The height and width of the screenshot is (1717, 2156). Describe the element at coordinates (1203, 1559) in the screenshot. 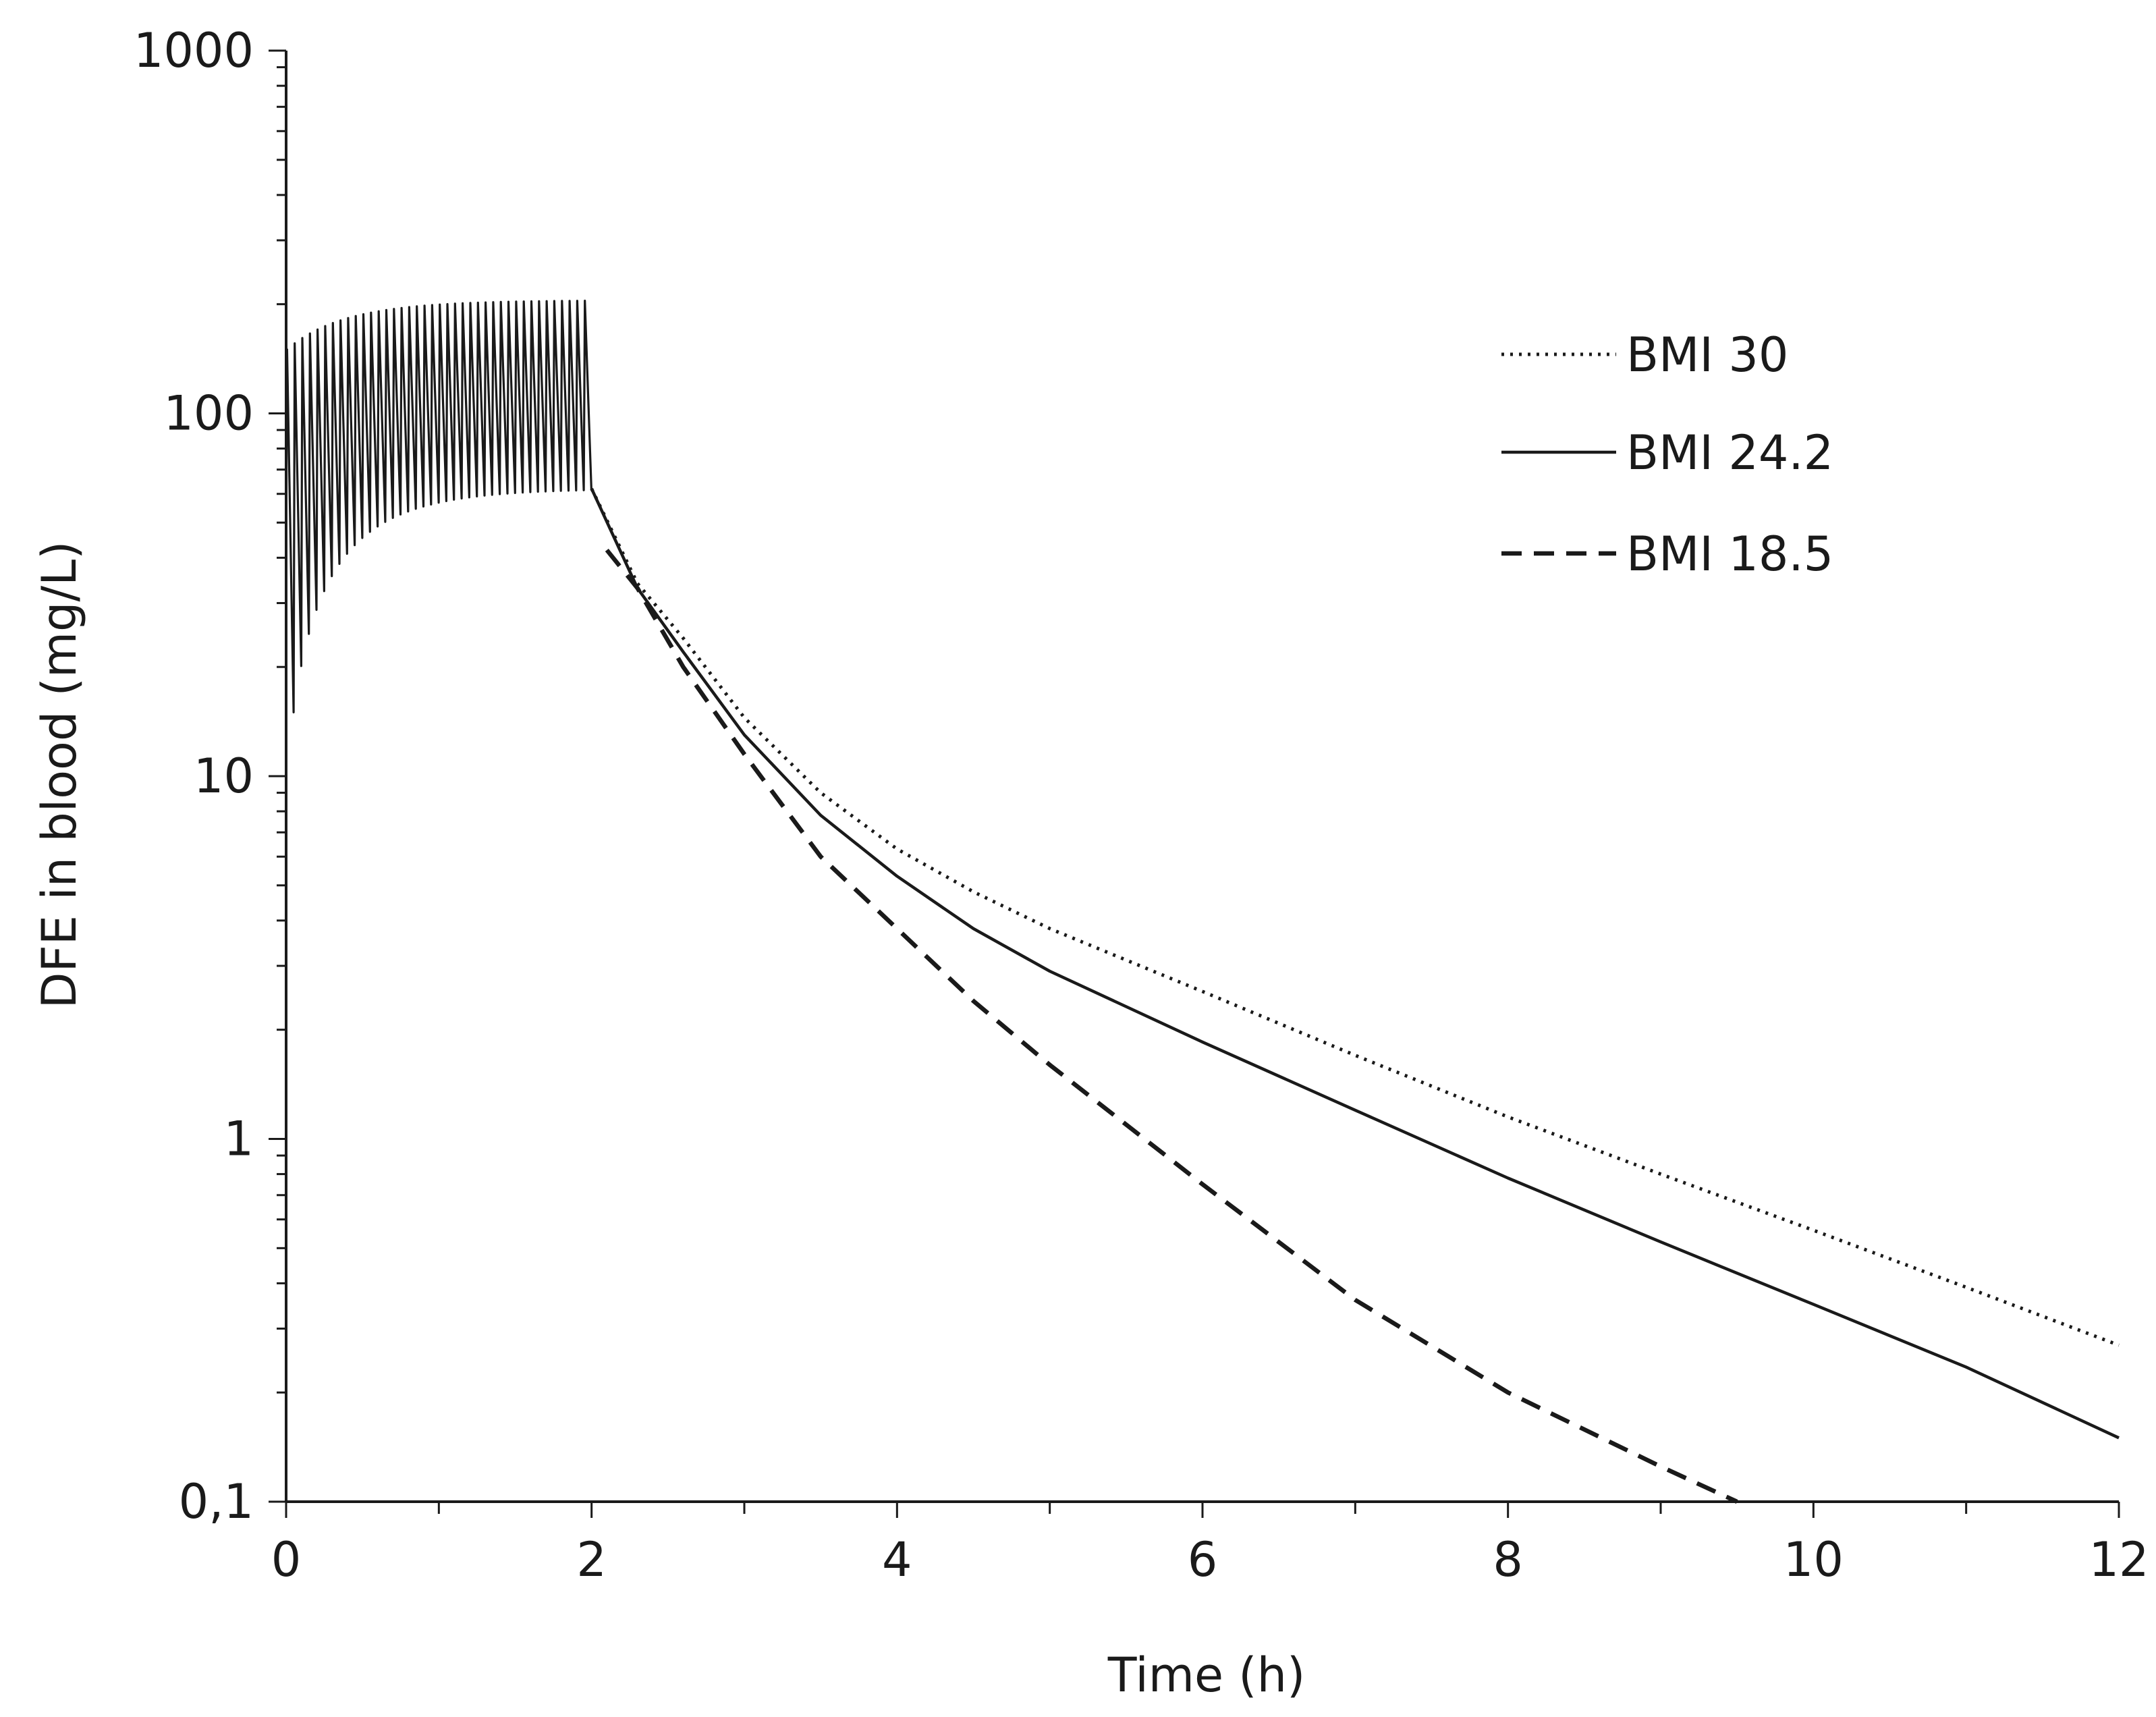

I see `x-tick-label: 6` at that location.